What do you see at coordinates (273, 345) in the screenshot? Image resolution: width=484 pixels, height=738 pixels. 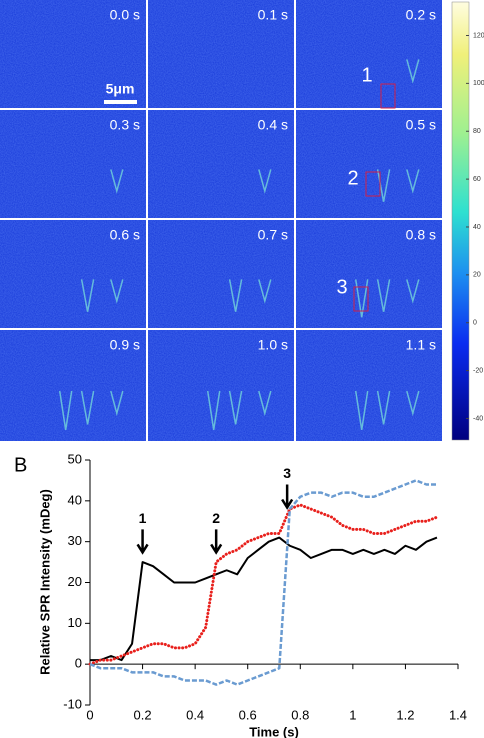 I see `frame-time: 1.0 s` at bounding box center [273, 345].